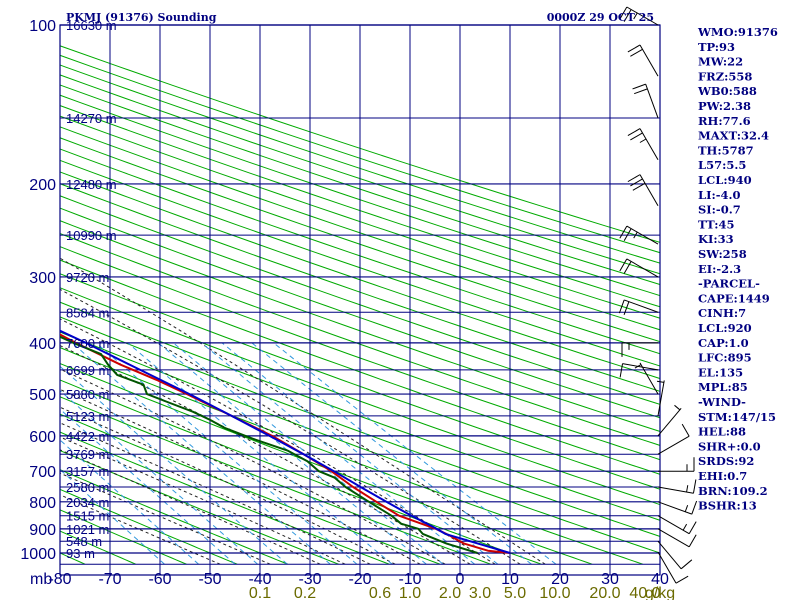  I want to click on valid-time: 0000Z 29 OCT 25, so click(600, 17).